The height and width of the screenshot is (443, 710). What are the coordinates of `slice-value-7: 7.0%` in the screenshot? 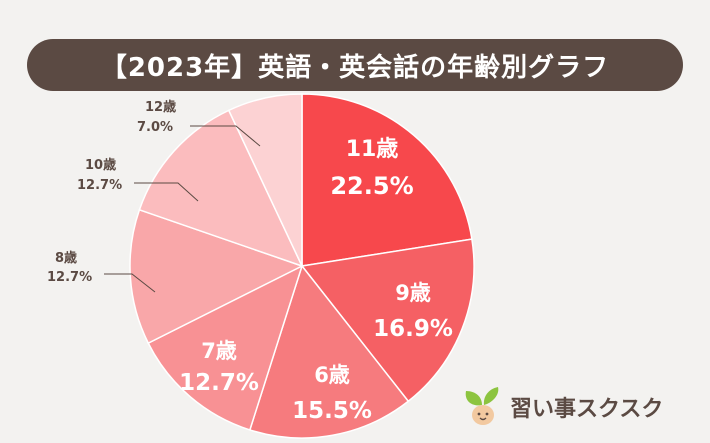 It's located at (155, 127).